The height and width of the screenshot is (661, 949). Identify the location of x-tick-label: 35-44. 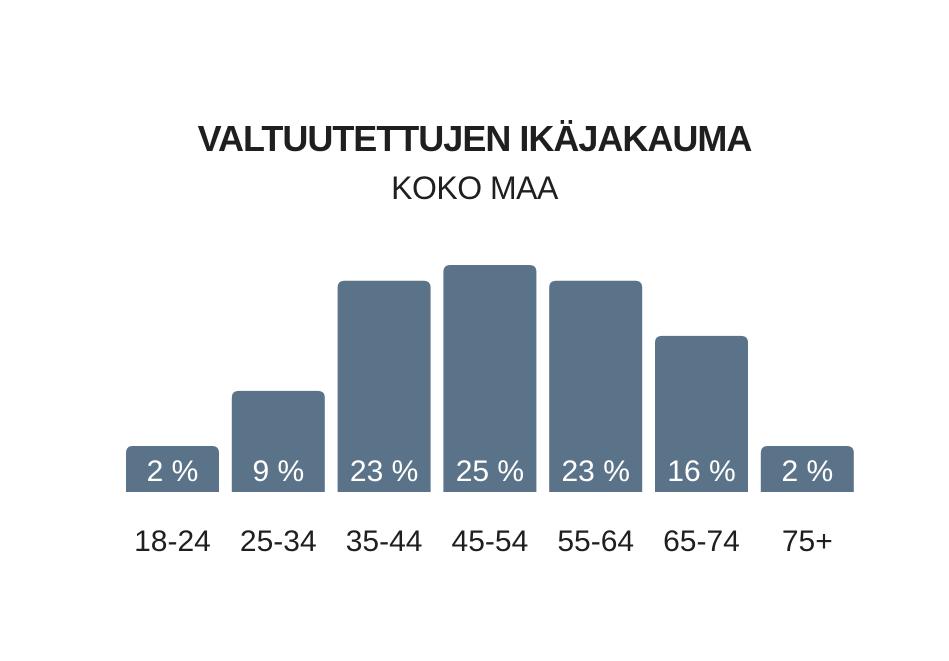
(384, 541).